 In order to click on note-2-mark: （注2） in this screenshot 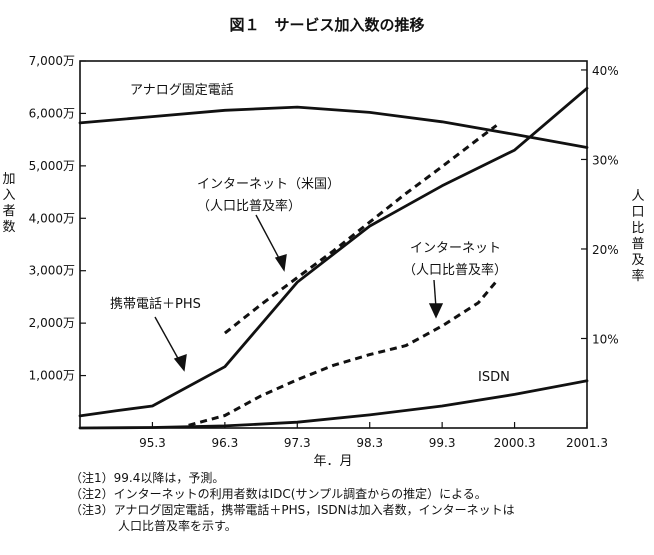, I will do `click(92, 494)`.